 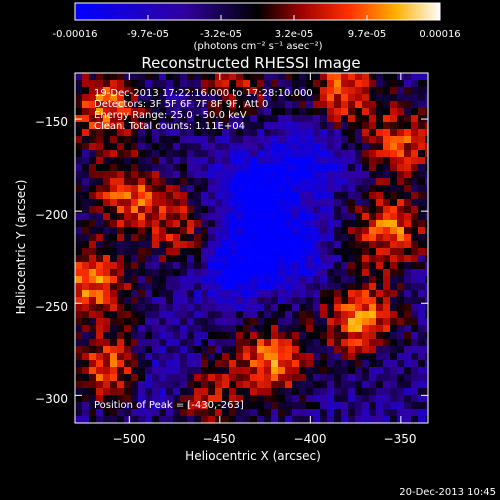 What do you see at coordinates (75, 34) in the screenshot?
I see `colorbar-tick-label: -0.00016` at bounding box center [75, 34].